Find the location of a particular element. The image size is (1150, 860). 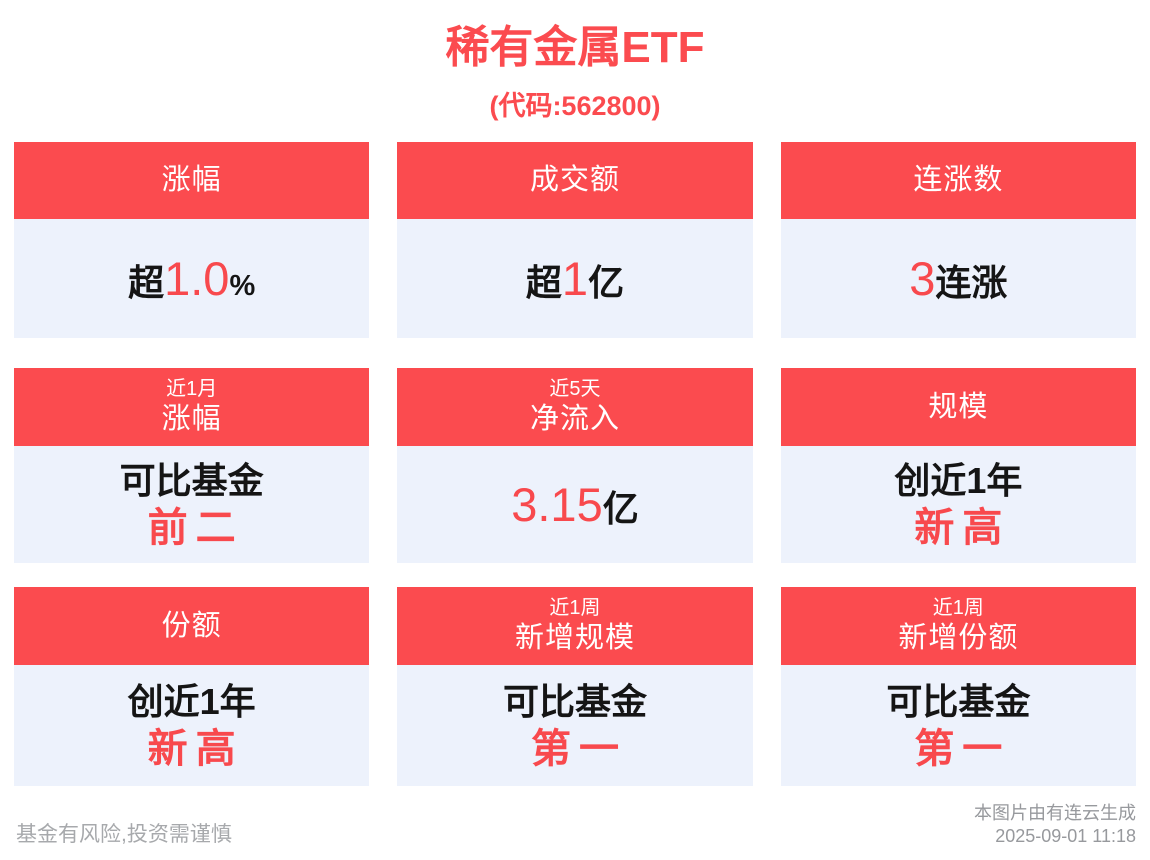

card-shares-header: 份额 is located at coordinates (192, 626).